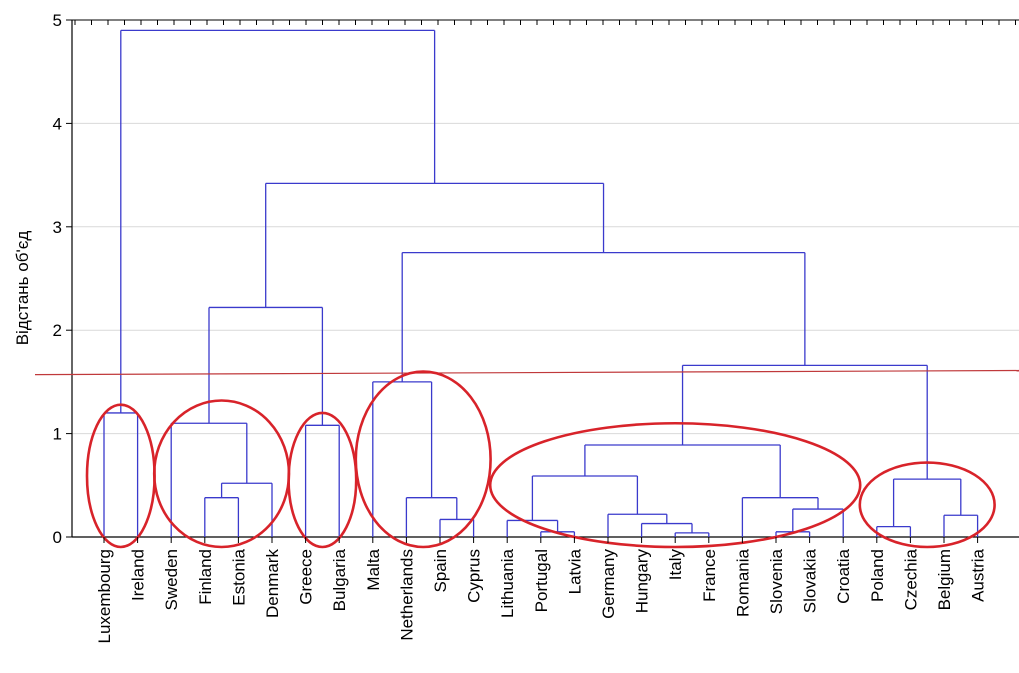  What do you see at coordinates (57, 123) in the screenshot?
I see `y-tick-label: 4` at bounding box center [57, 123].